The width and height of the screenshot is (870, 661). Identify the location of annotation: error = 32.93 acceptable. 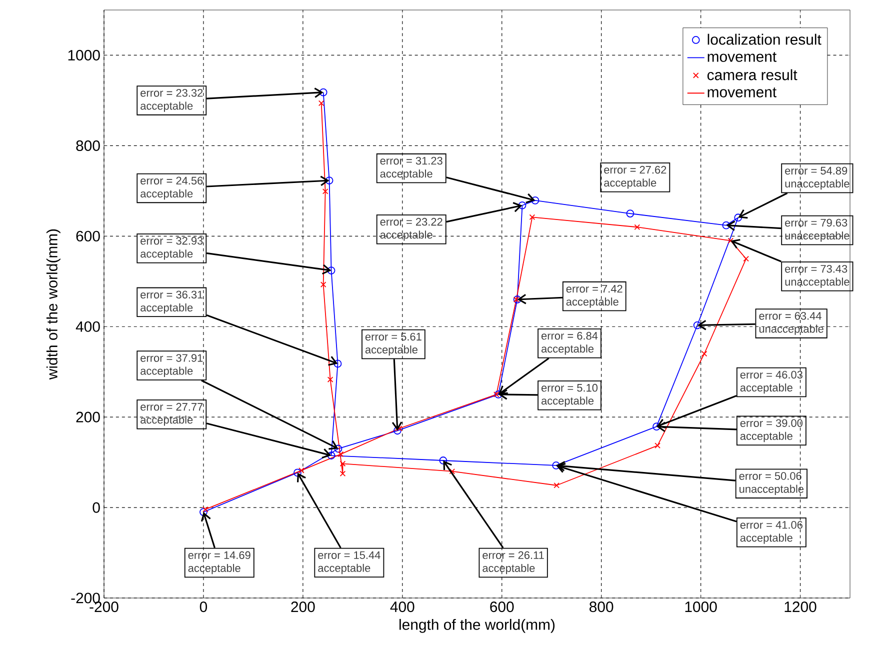
(171, 248).